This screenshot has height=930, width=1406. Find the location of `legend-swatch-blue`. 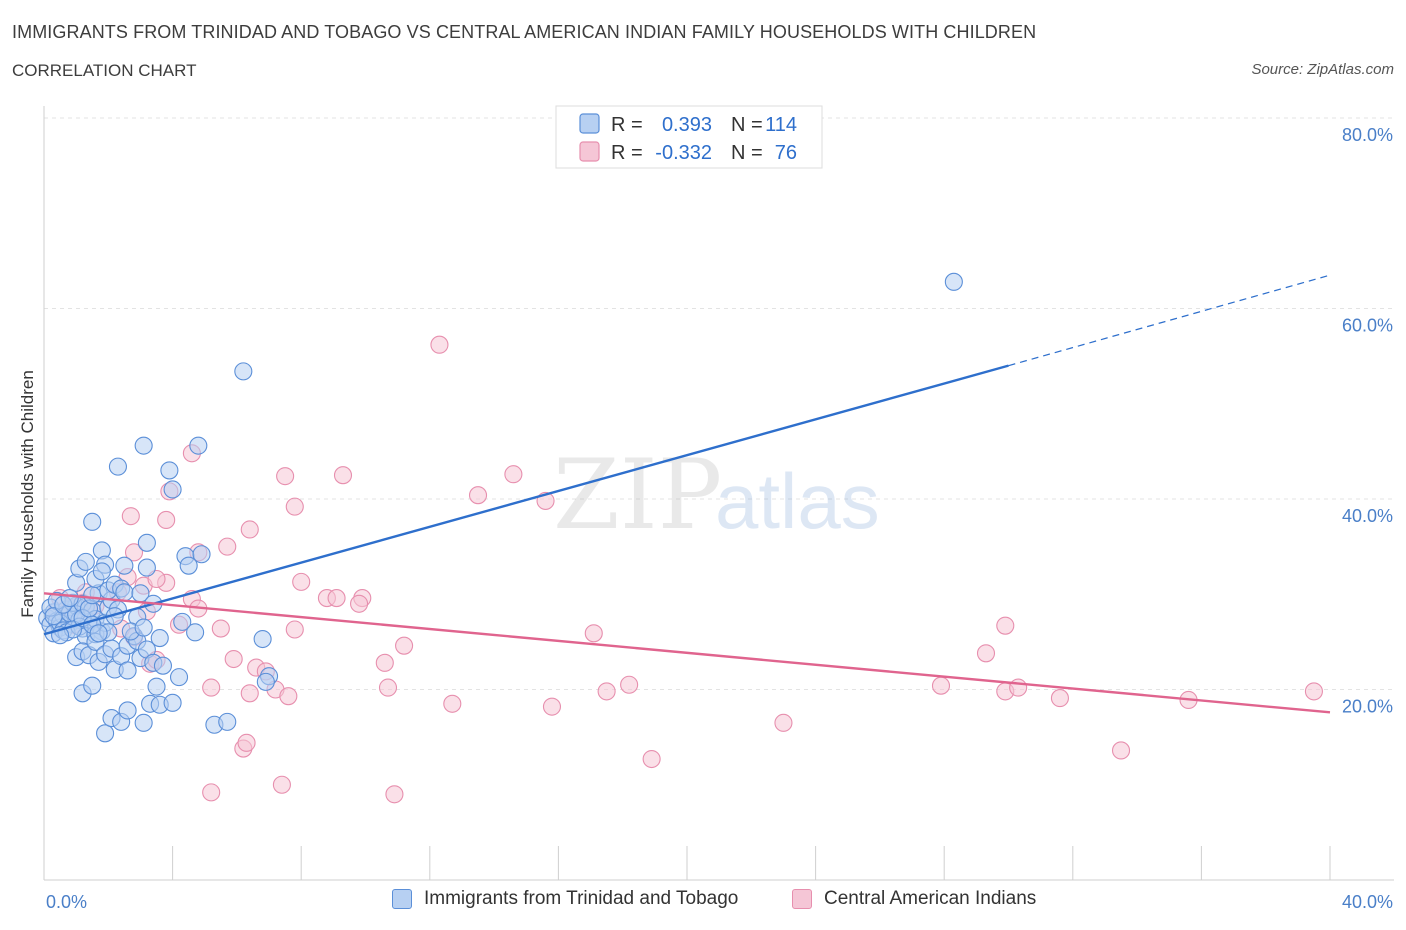

legend-swatch-blue is located at coordinates (589, 123).